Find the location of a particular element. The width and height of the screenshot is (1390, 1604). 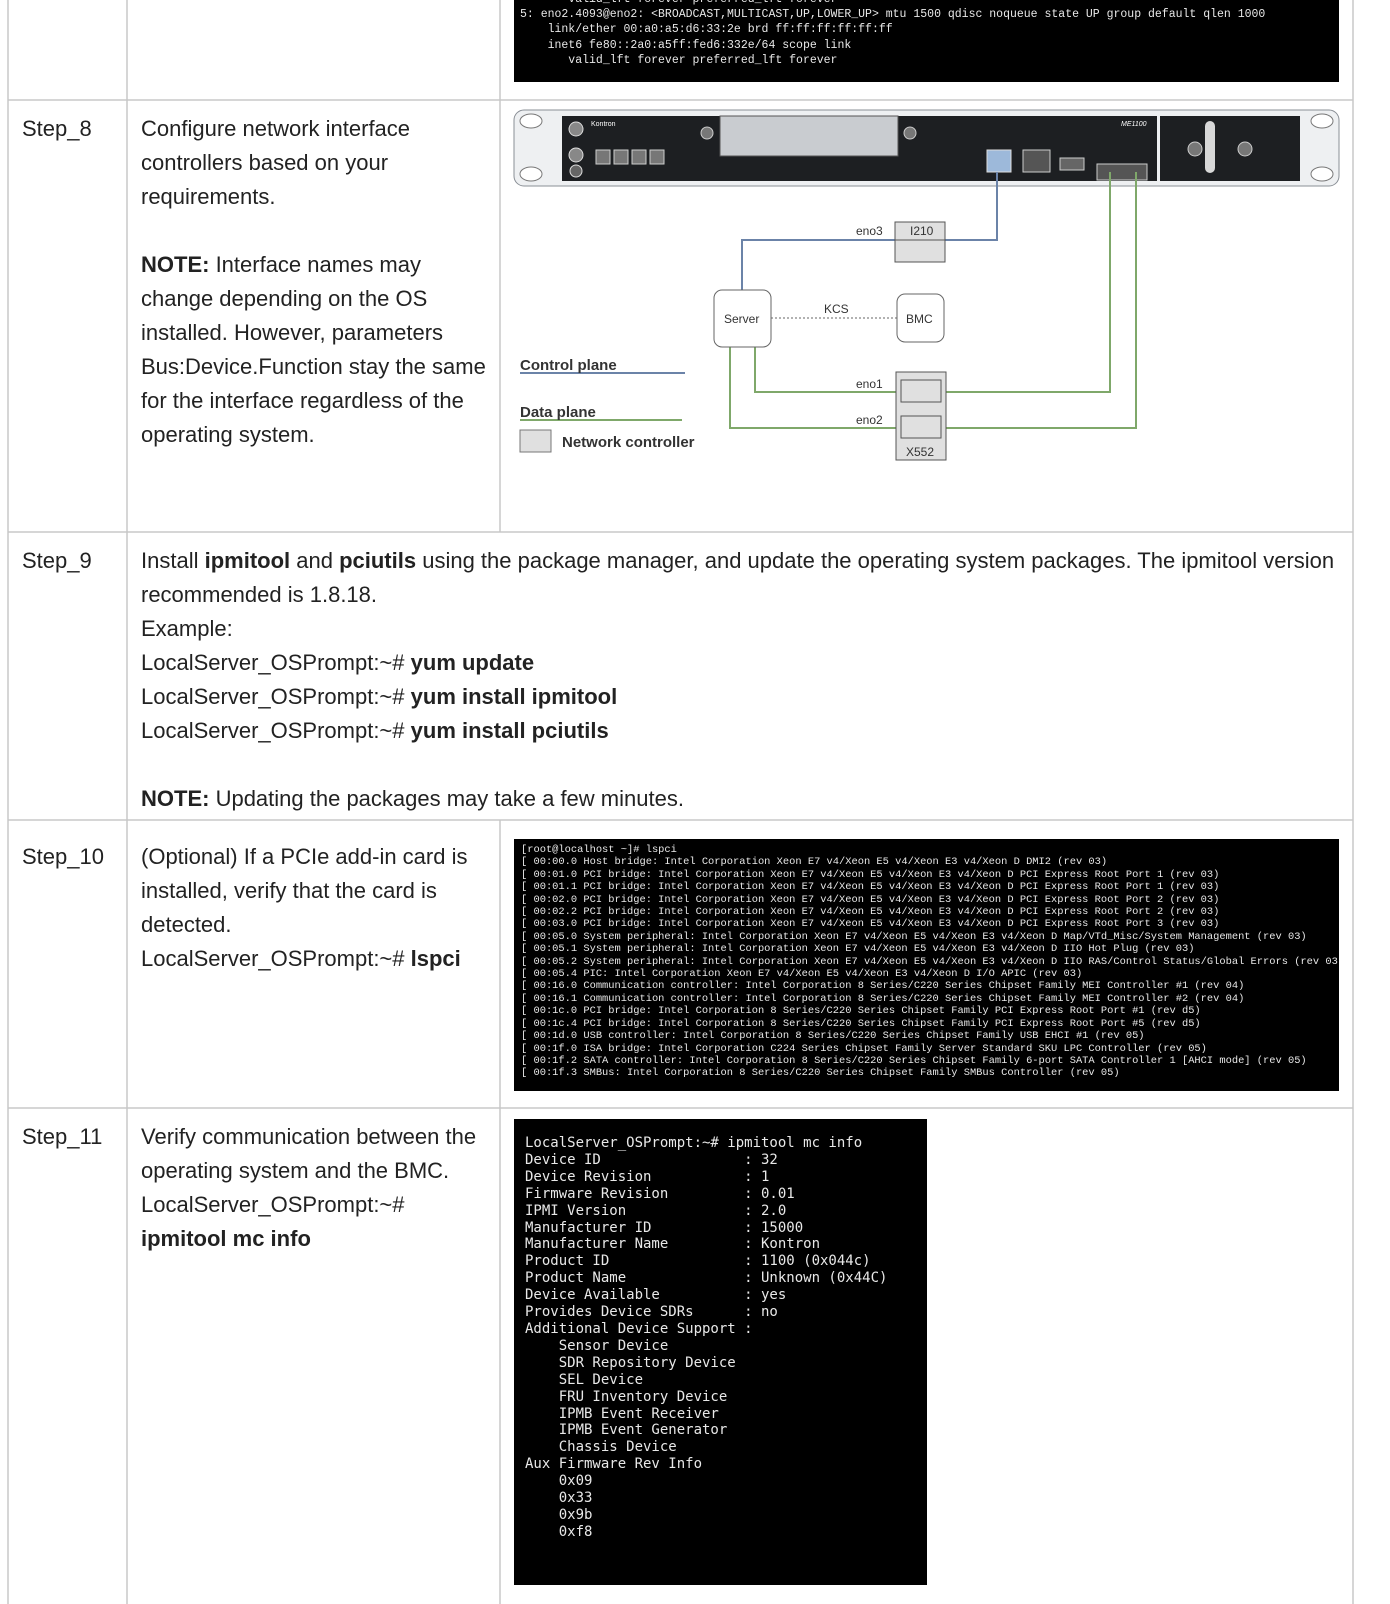

terminal-line: 0xf8 is located at coordinates (559, 1531).